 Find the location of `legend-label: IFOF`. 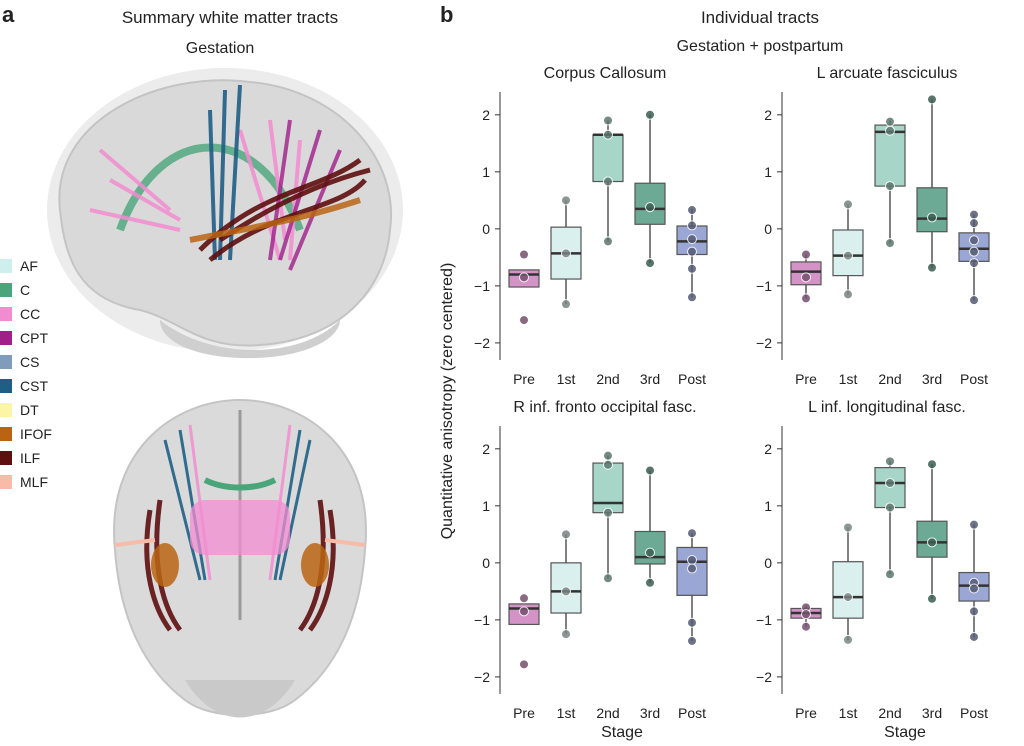

legend-label: IFOF is located at coordinates (36, 434).